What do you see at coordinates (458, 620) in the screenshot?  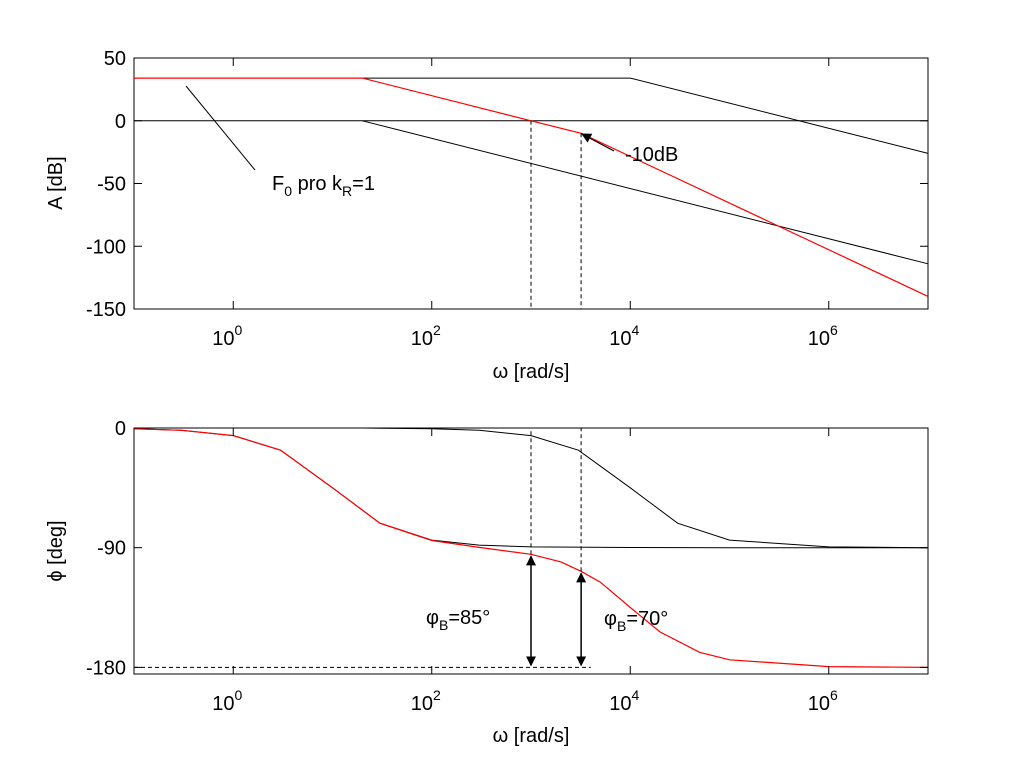 I see `phase-margin-85-annotation: φB=85°` at bounding box center [458, 620].